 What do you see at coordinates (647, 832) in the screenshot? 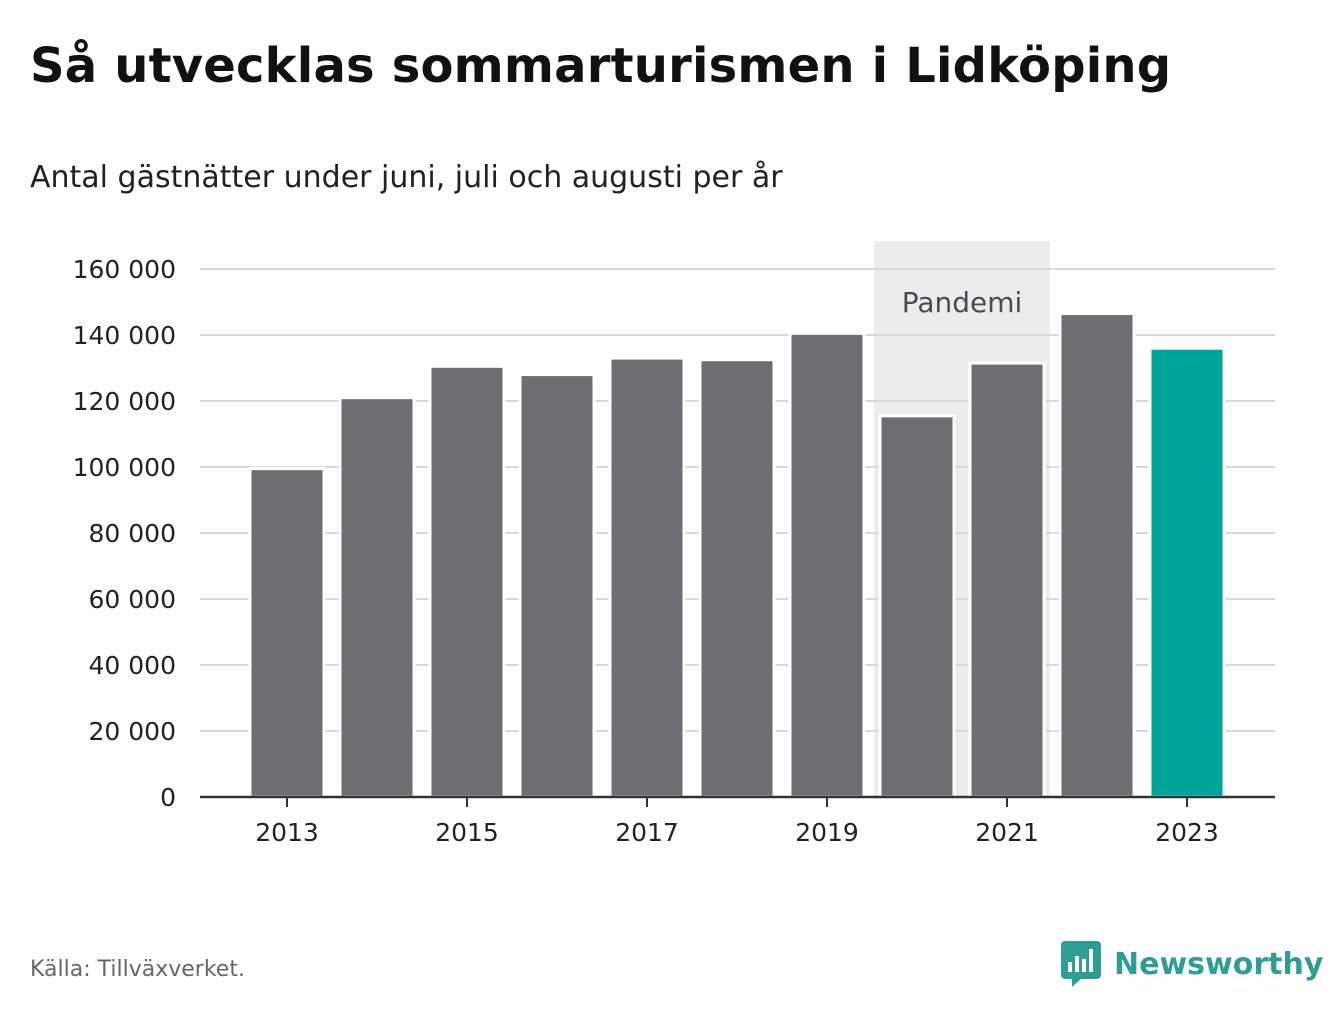
I see `x-tick-label: 2017` at bounding box center [647, 832].